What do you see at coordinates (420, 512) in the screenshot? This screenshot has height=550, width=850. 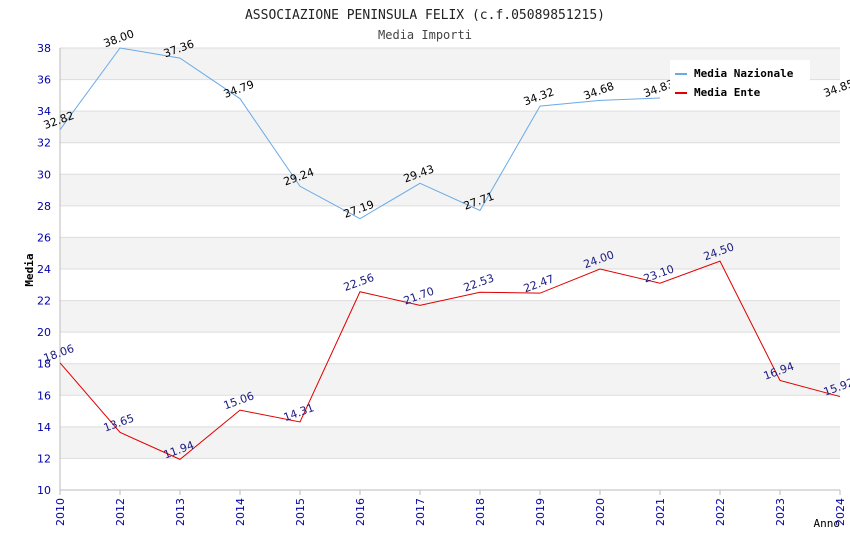 I see `x-tick-label: 2017` at bounding box center [420, 512].